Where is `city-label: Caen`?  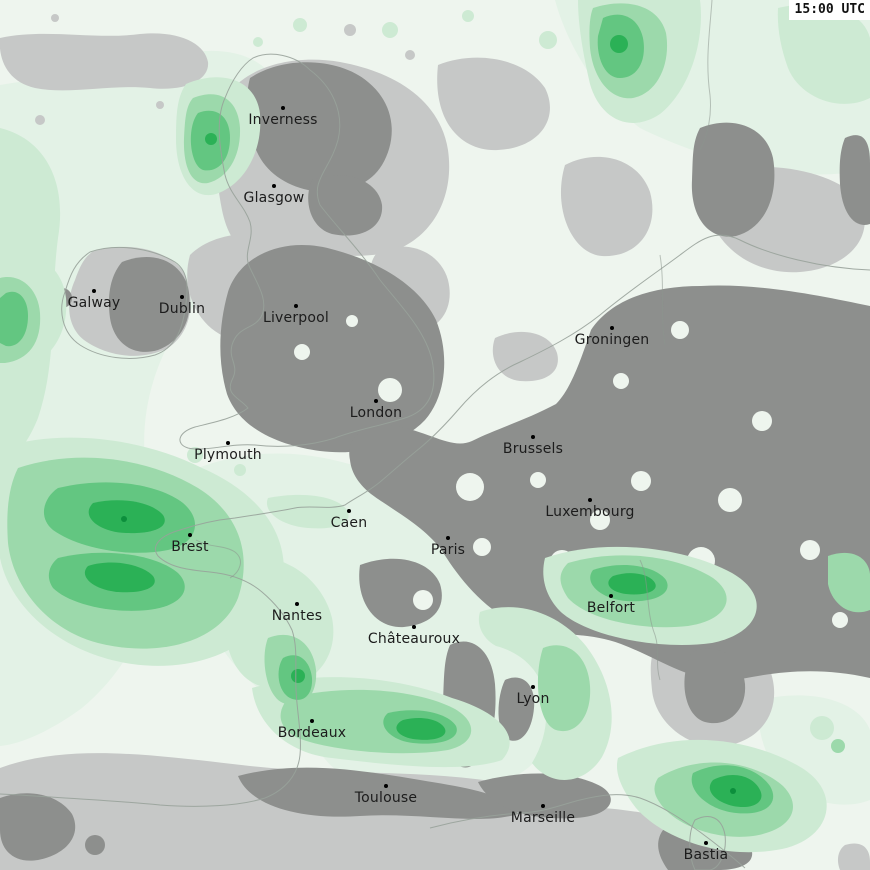 city-label: Caen is located at coordinates (349, 523).